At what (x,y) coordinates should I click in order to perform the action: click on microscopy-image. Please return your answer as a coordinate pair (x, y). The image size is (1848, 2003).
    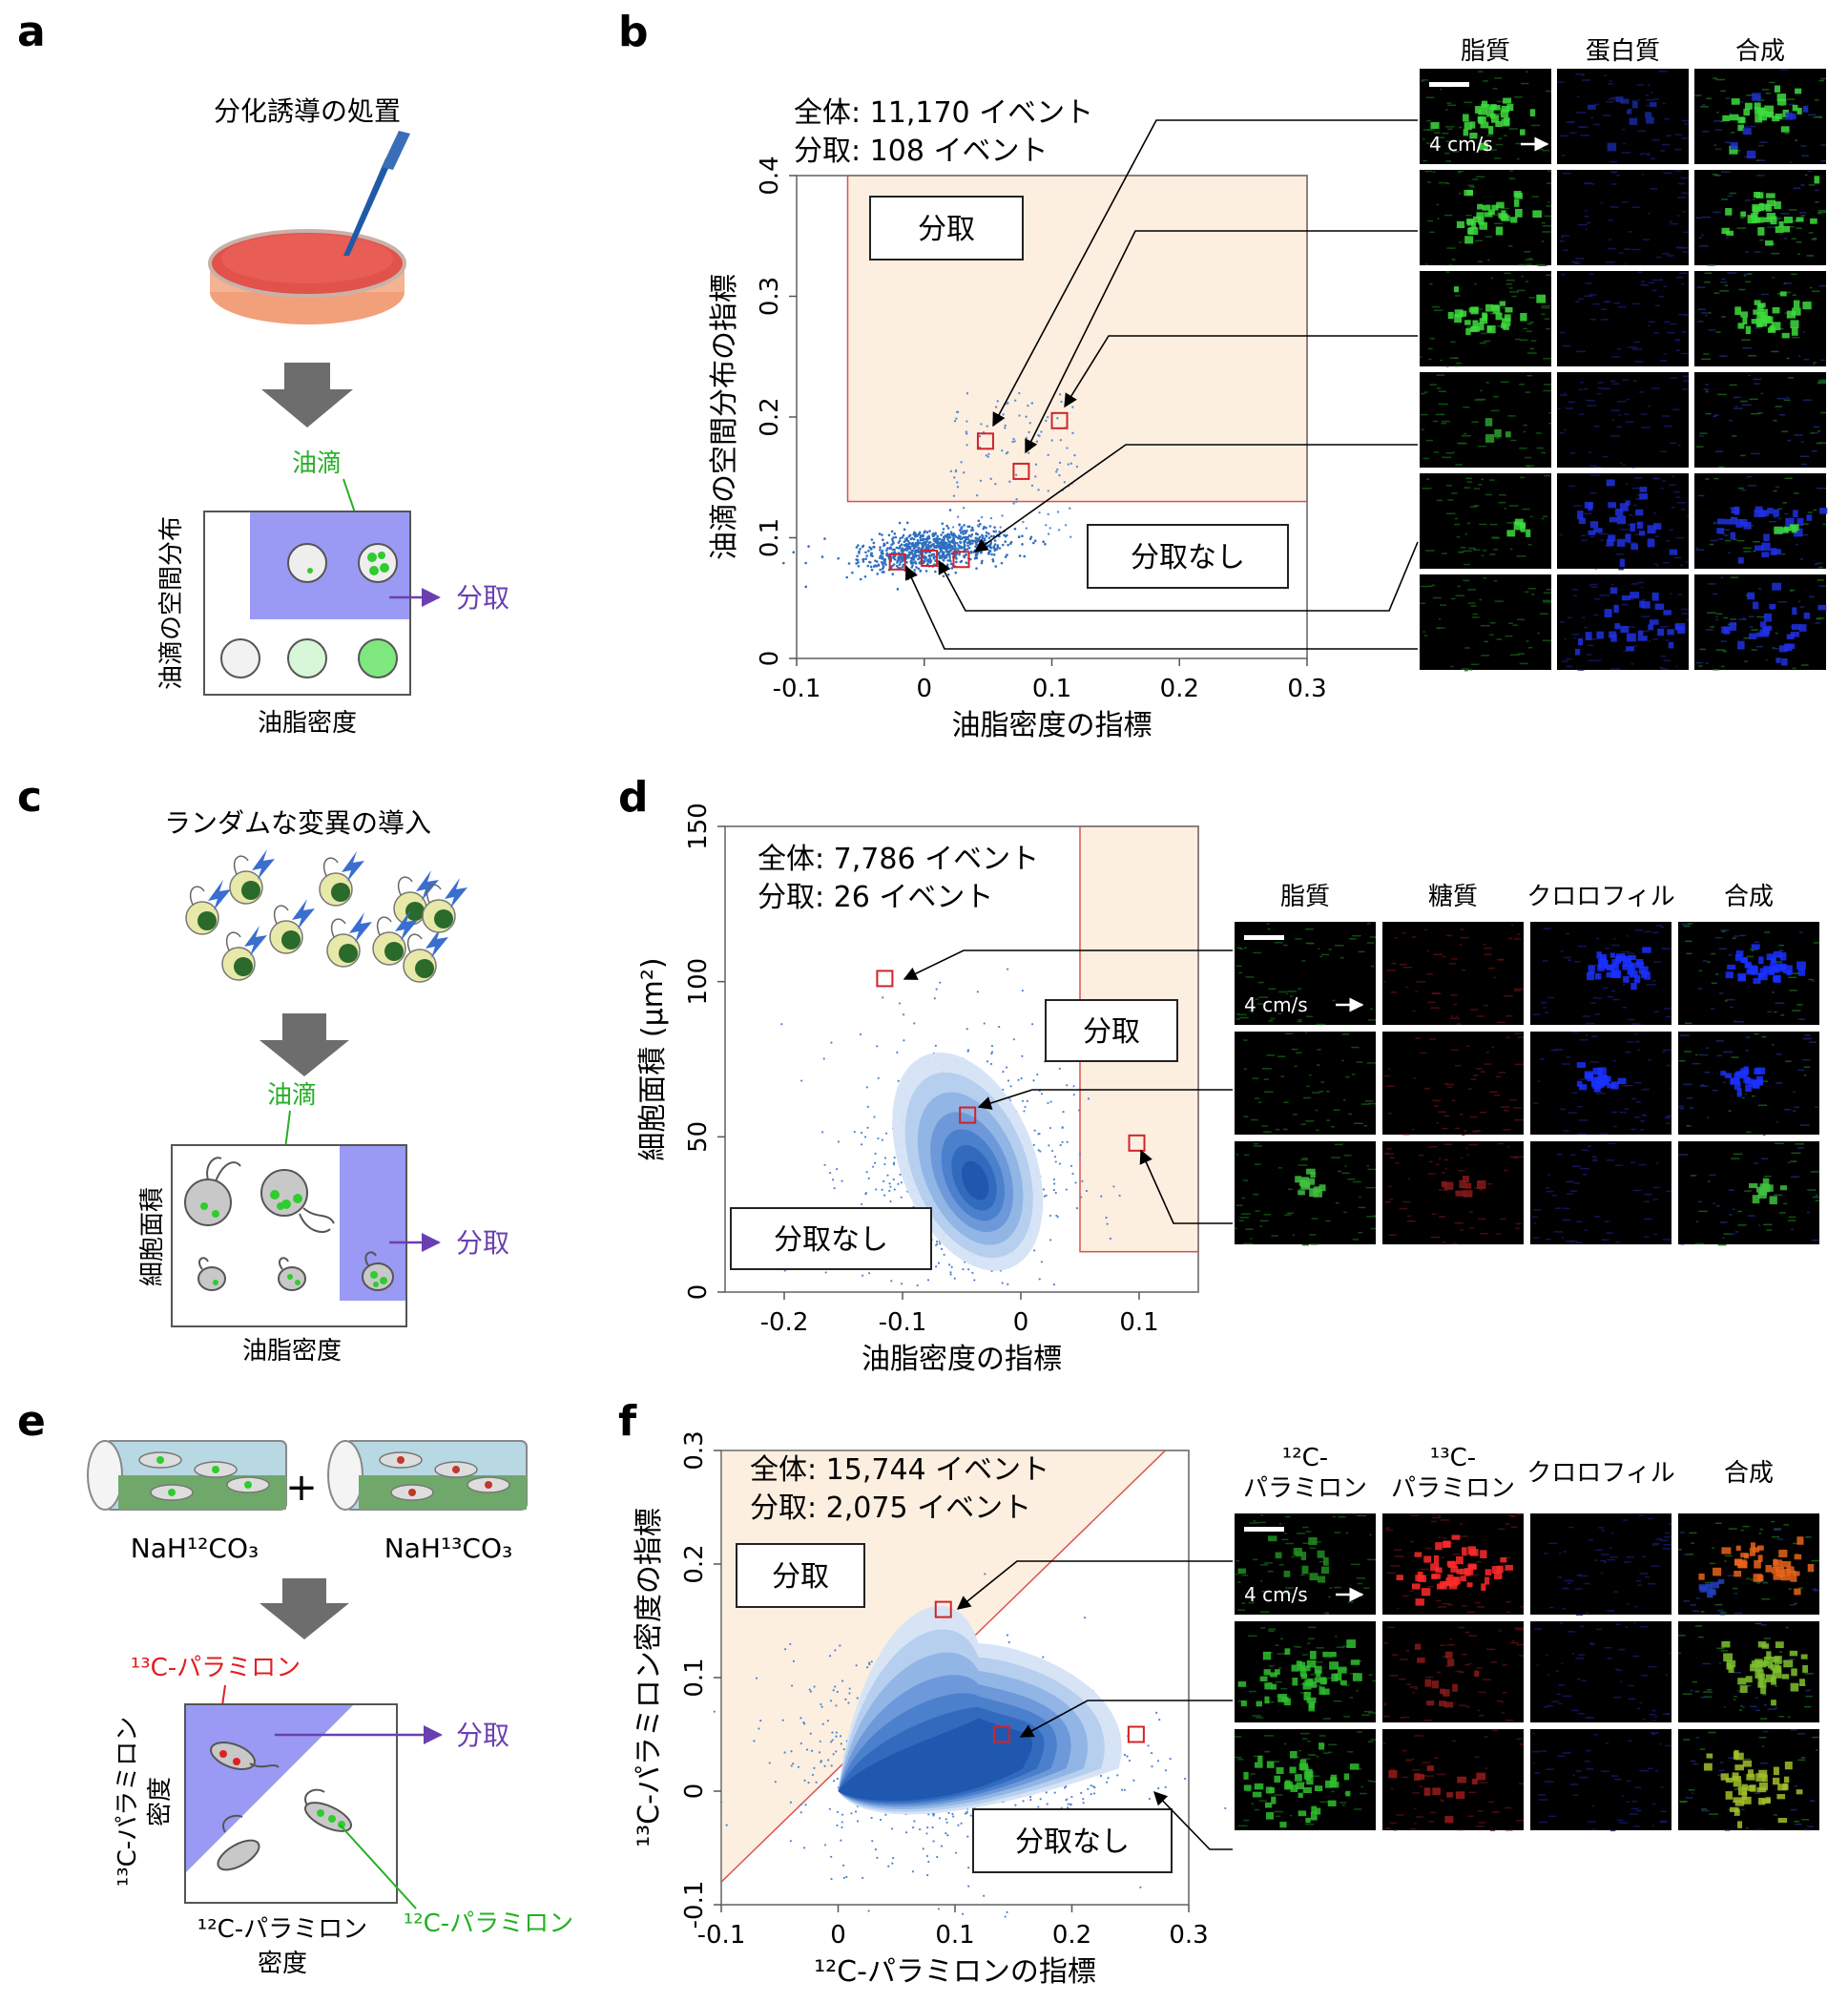
    Looking at the image, I should click on (1453, 973).